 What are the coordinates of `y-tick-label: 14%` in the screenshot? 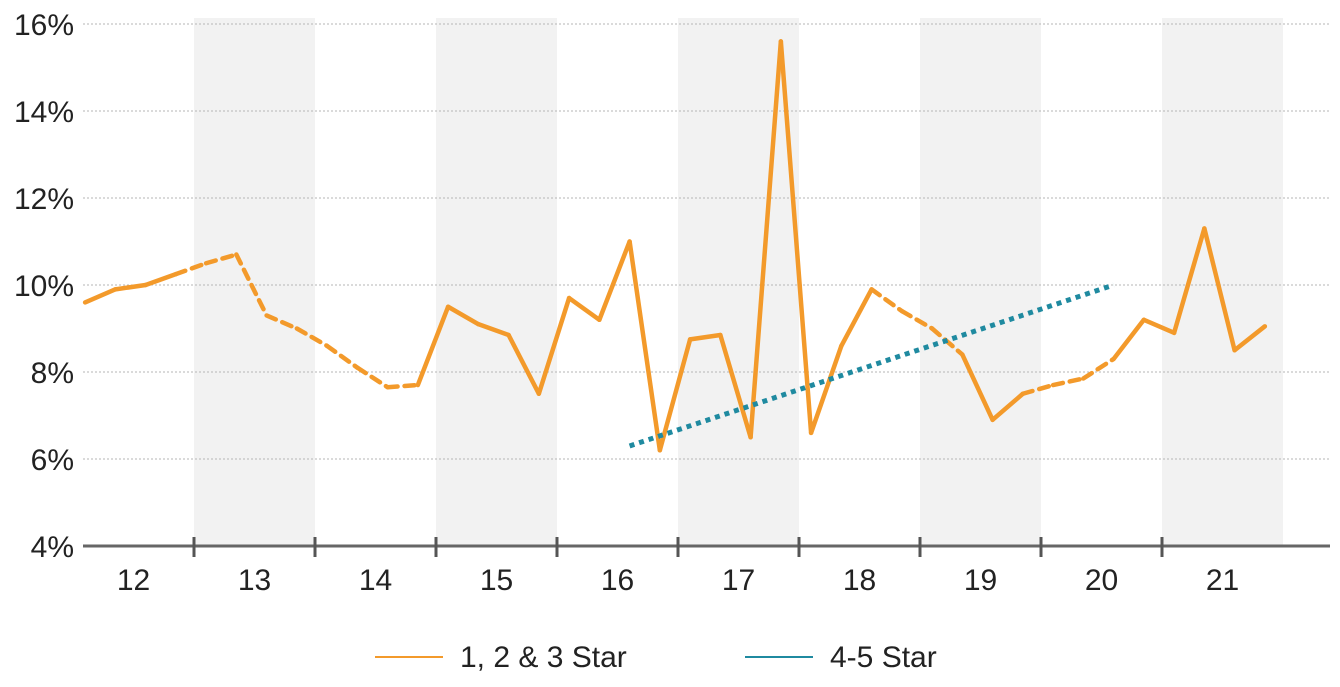 It's located at (44, 112).